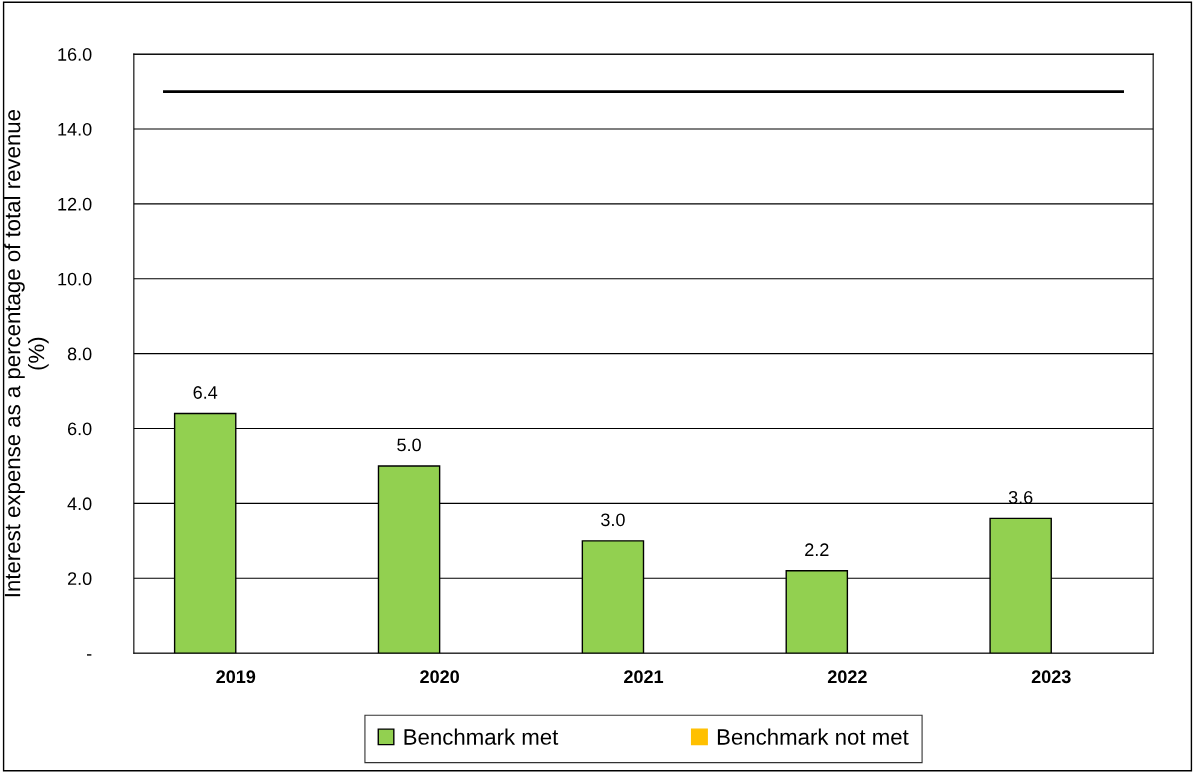 This screenshot has height=773, width=1195. What do you see at coordinates (817, 549) in the screenshot?
I see `data-label: 2.2` at bounding box center [817, 549].